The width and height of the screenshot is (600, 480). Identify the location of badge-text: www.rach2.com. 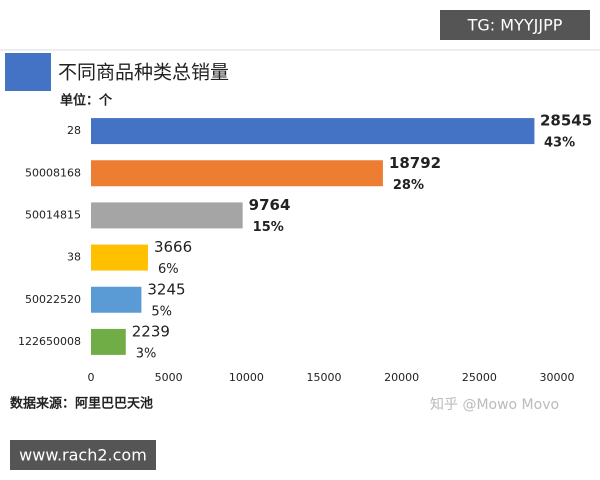
(83, 455).